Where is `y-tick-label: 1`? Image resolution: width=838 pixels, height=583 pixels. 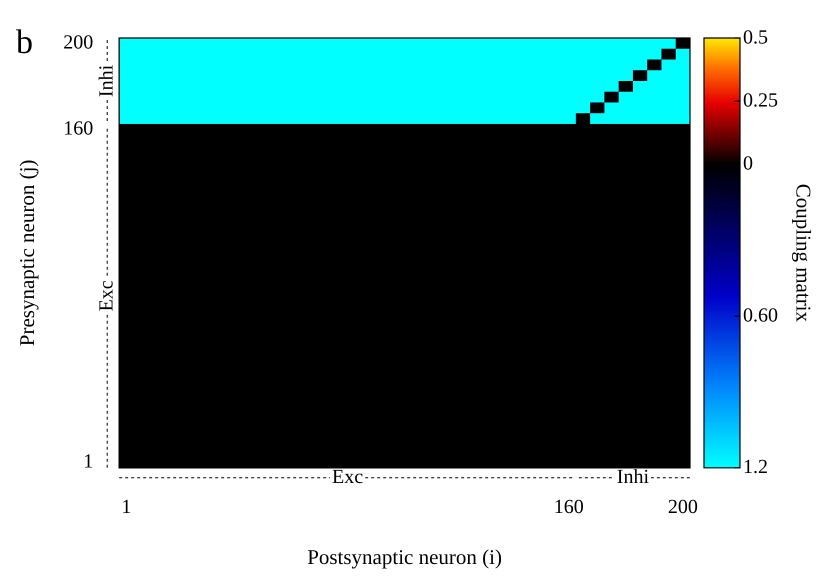
y-tick-label: 1 is located at coordinates (88, 461).